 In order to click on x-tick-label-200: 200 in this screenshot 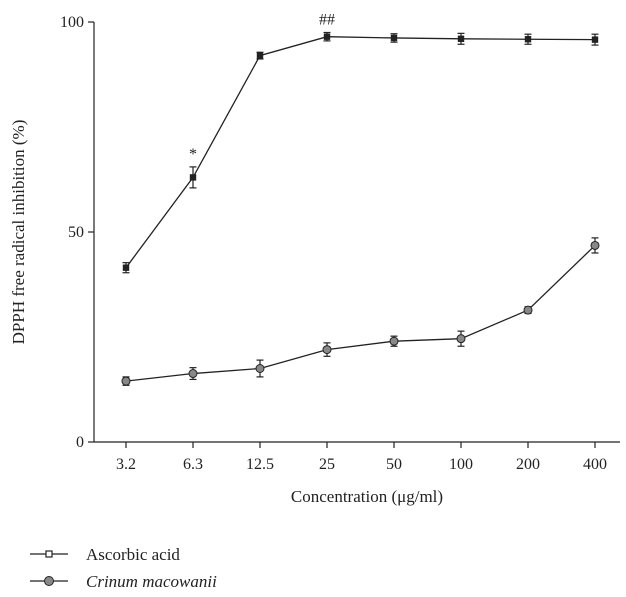, I will do `click(528, 464)`.